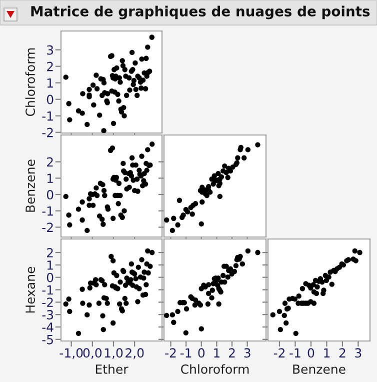 This screenshot has width=377, height=382. What do you see at coordinates (48, 327) in the screenshot?
I see `y-tick-label: -4` at bounding box center [48, 327].